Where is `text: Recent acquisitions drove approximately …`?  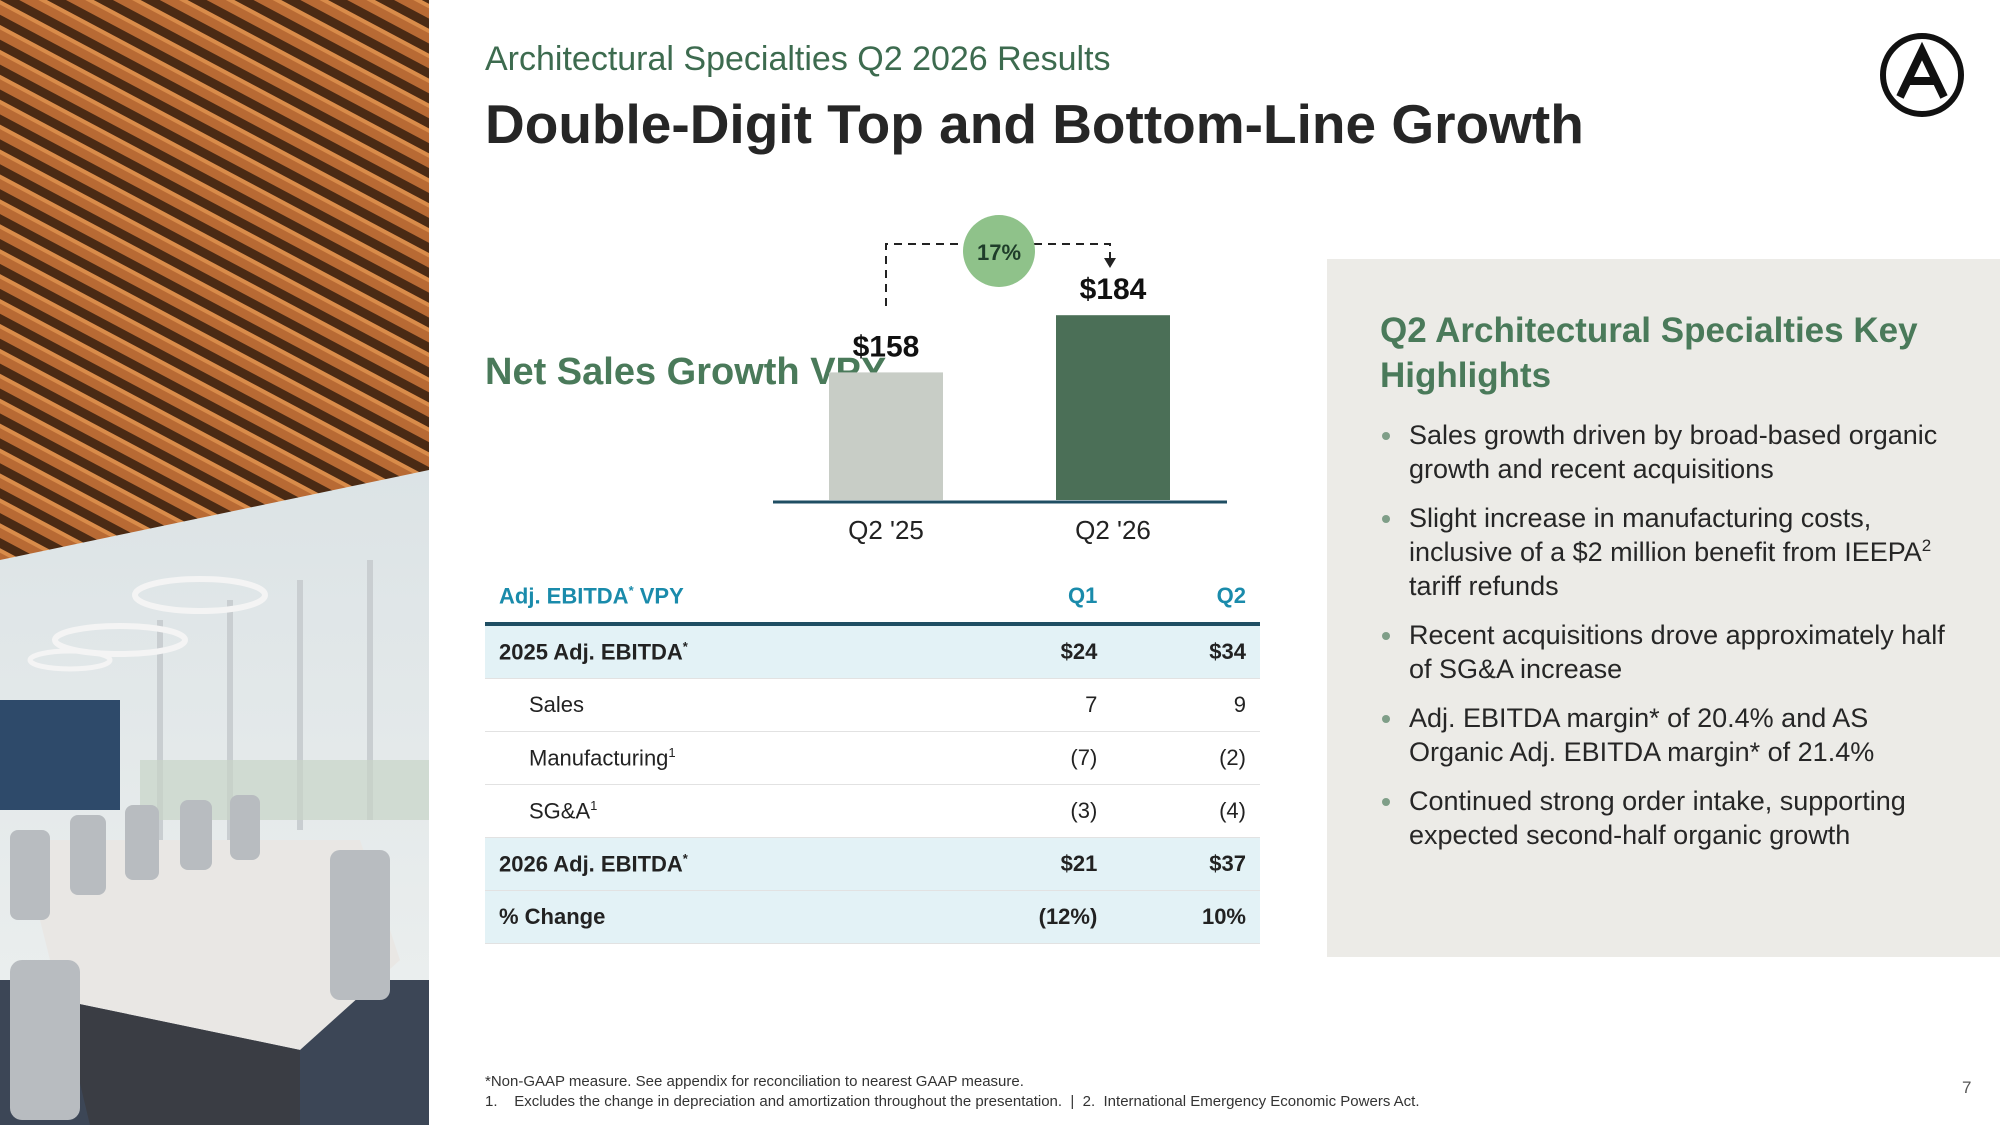
text: Recent acquisitions drove approximately … is located at coordinates (1677, 652).